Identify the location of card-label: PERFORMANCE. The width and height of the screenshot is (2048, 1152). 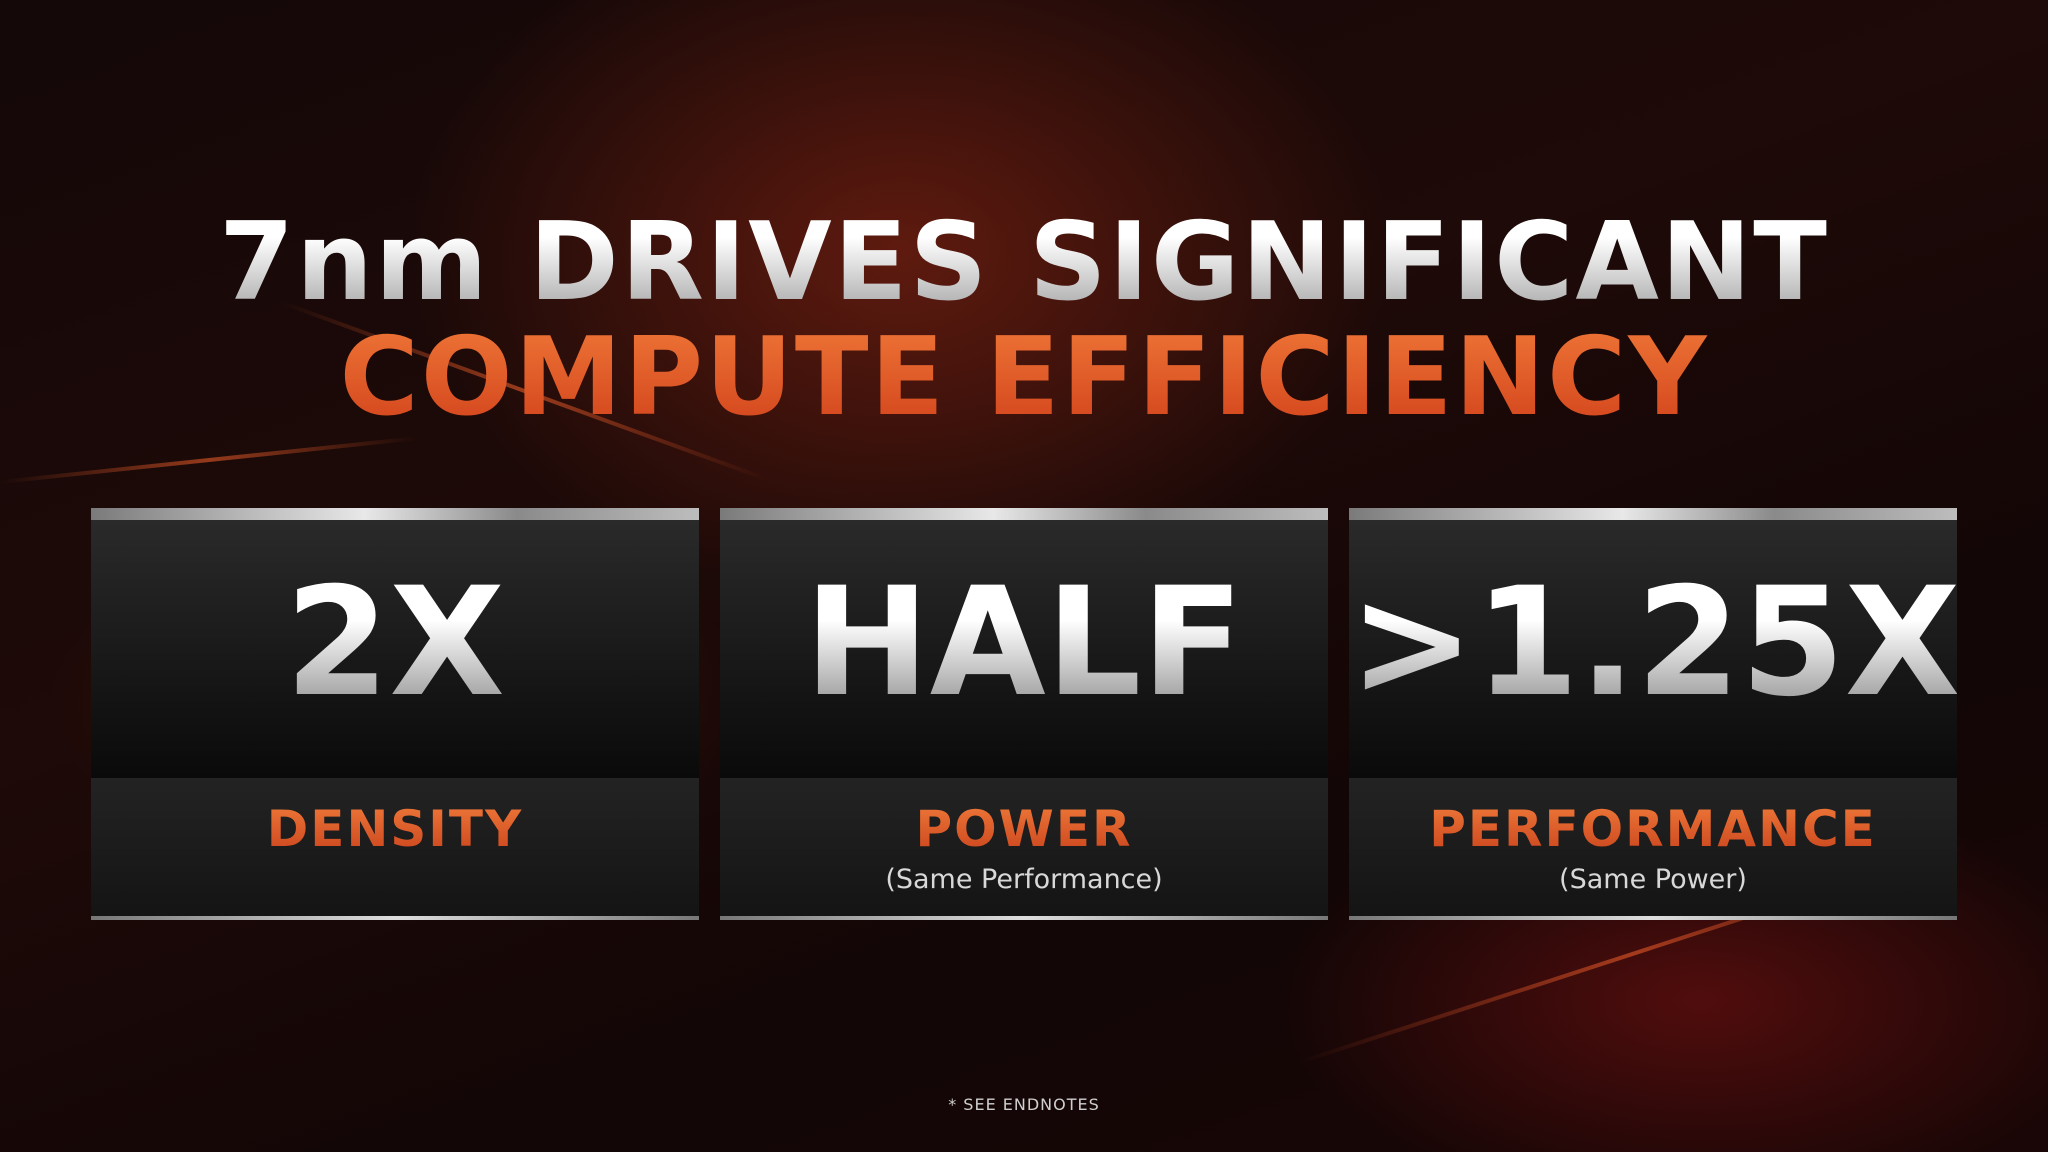
(1653, 829).